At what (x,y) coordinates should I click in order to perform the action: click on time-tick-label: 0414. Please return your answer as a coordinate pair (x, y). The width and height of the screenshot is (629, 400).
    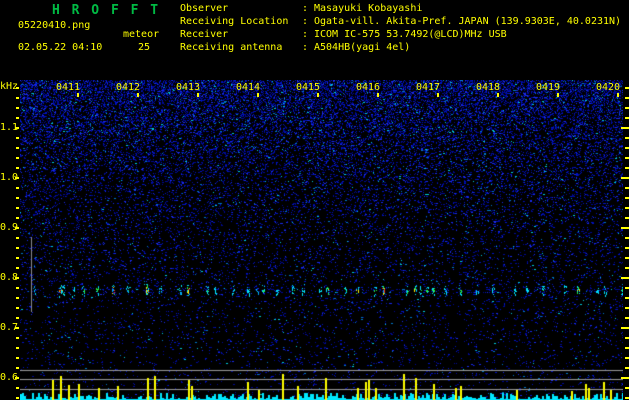
    Looking at the image, I should click on (248, 87).